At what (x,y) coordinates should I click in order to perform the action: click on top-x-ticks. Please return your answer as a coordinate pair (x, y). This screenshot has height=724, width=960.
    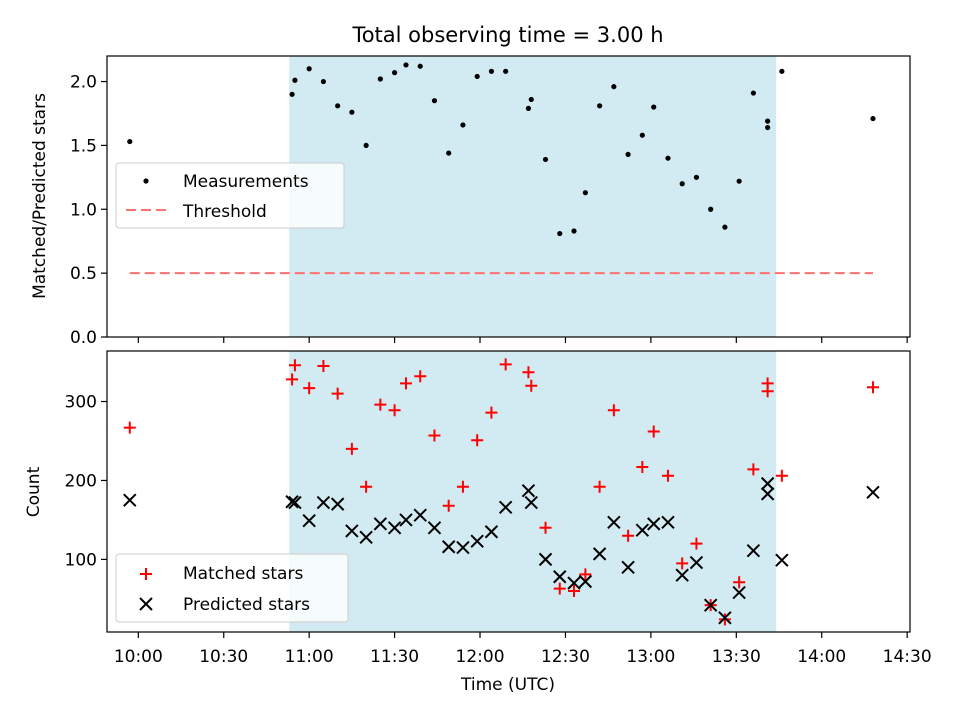
    Looking at the image, I should click on (522, 340).